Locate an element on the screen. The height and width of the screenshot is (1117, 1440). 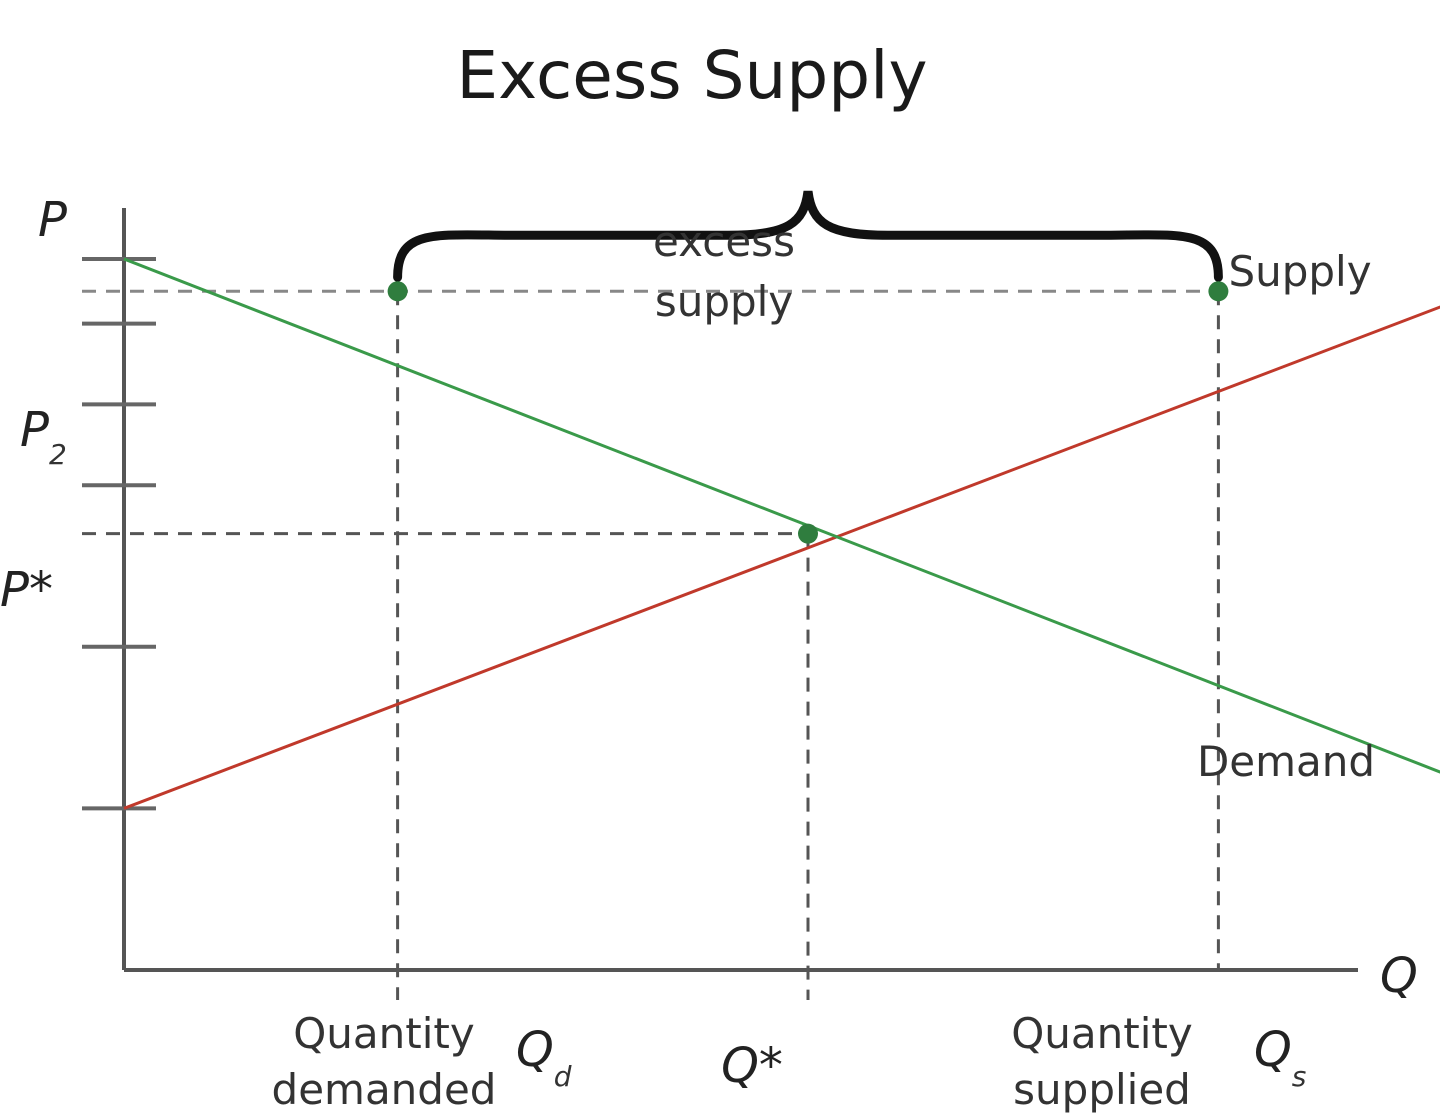
qd-caption-line1: Quantity is located at coordinates (384, 1033).